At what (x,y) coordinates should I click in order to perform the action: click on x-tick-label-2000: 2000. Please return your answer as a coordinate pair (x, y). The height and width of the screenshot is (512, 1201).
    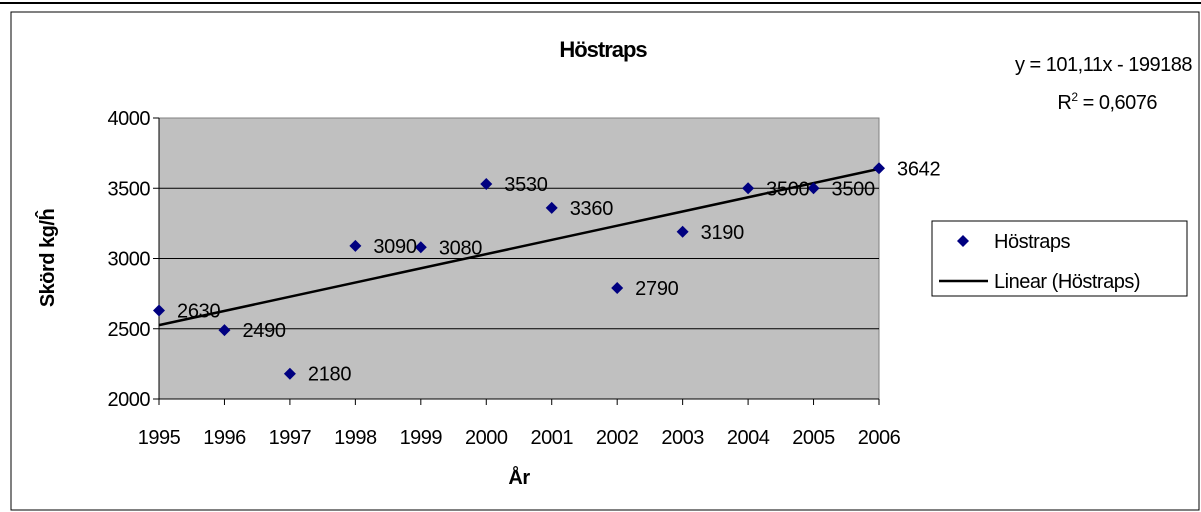
    Looking at the image, I should click on (486, 438).